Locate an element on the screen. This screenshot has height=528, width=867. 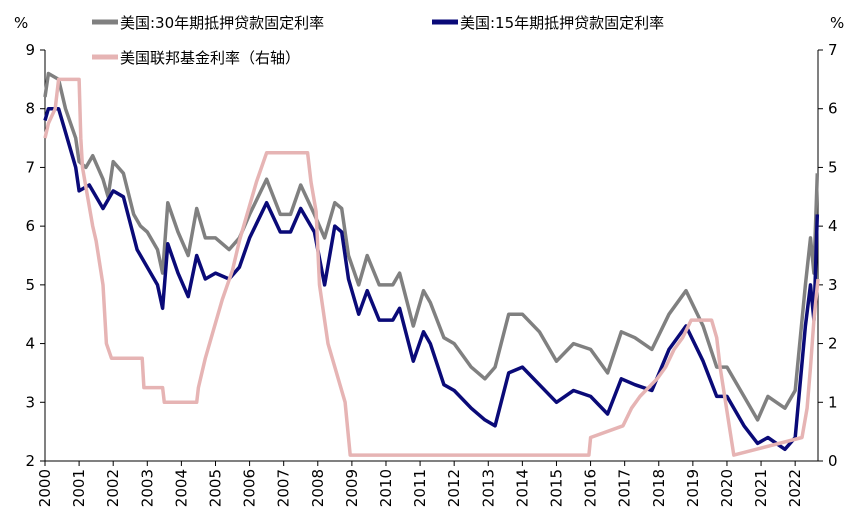
y-tick-label: 8 is located at coordinates (30, 109).